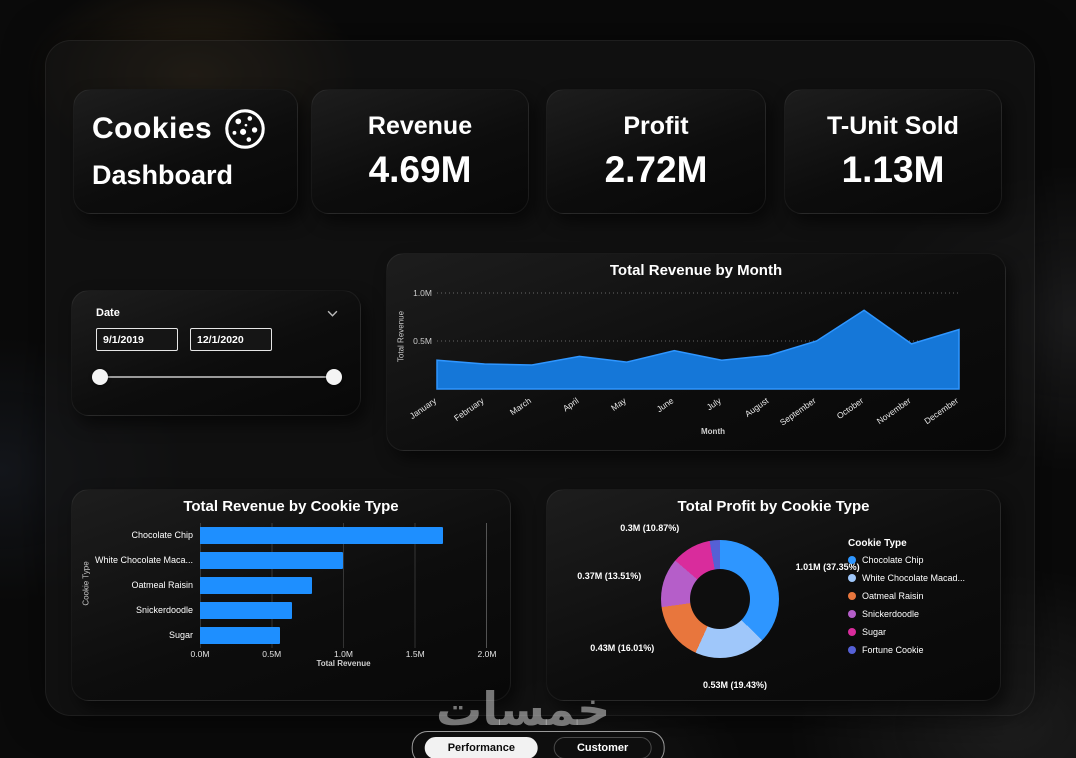  Describe the element at coordinates (893, 169) in the screenshot. I see `kpi-value: 1.13M` at that location.